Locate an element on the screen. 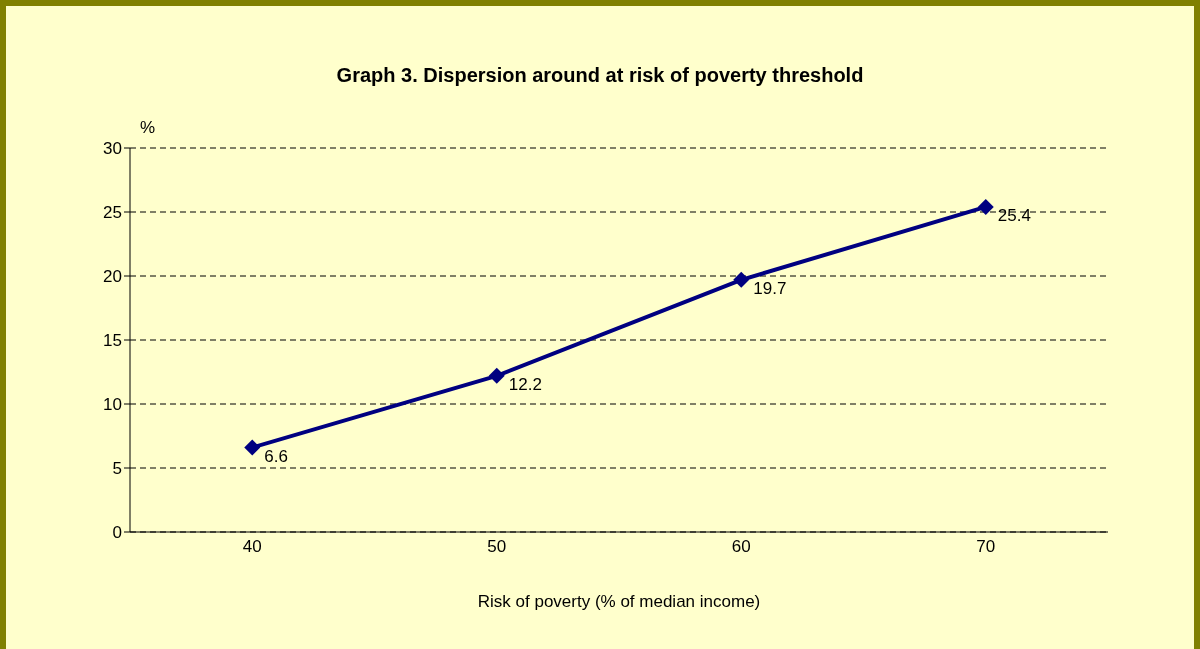 The height and width of the screenshot is (649, 1200). y-tick-label: 15 is located at coordinates (112, 341).